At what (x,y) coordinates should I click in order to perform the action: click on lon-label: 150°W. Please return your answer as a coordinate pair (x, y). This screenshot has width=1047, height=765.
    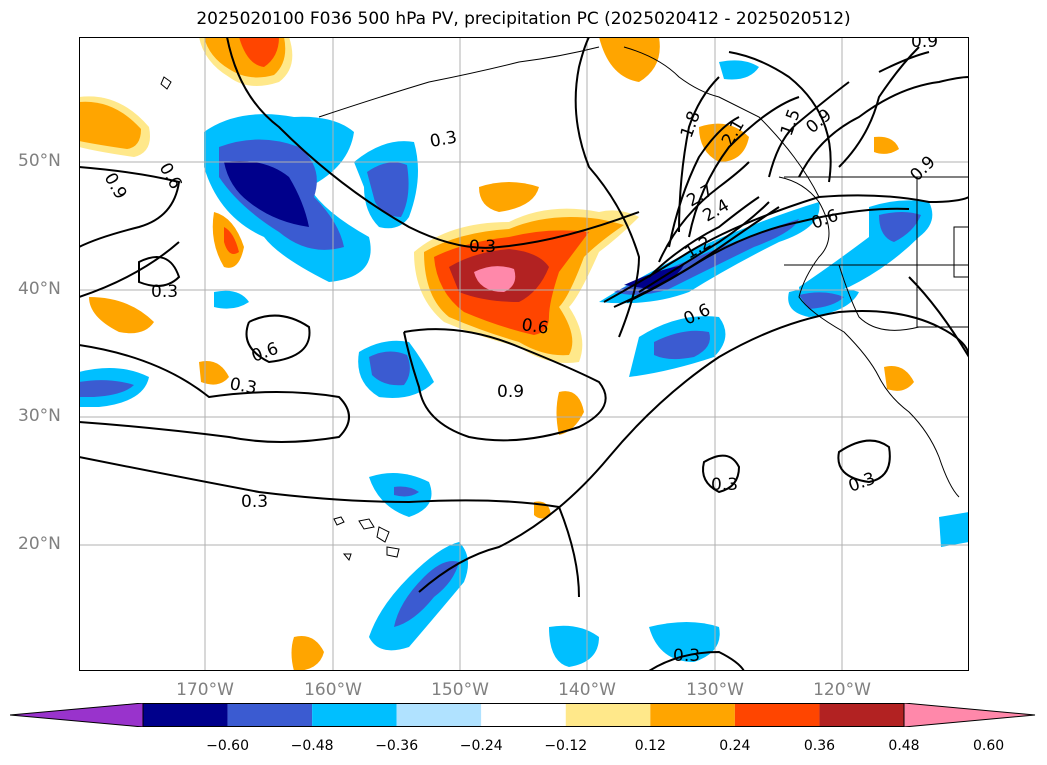
    Looking at the image, I should click on (460, 690).